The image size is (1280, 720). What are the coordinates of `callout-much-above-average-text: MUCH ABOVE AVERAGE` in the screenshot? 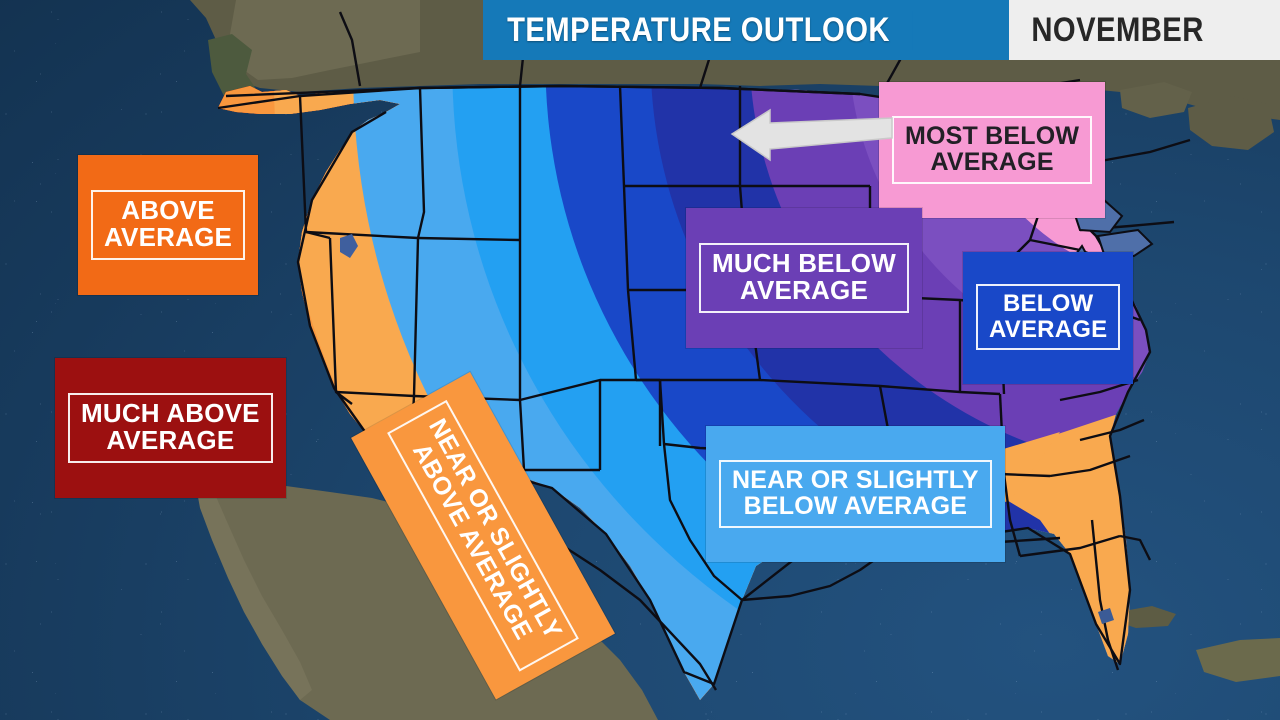 It's located at (170, 427).